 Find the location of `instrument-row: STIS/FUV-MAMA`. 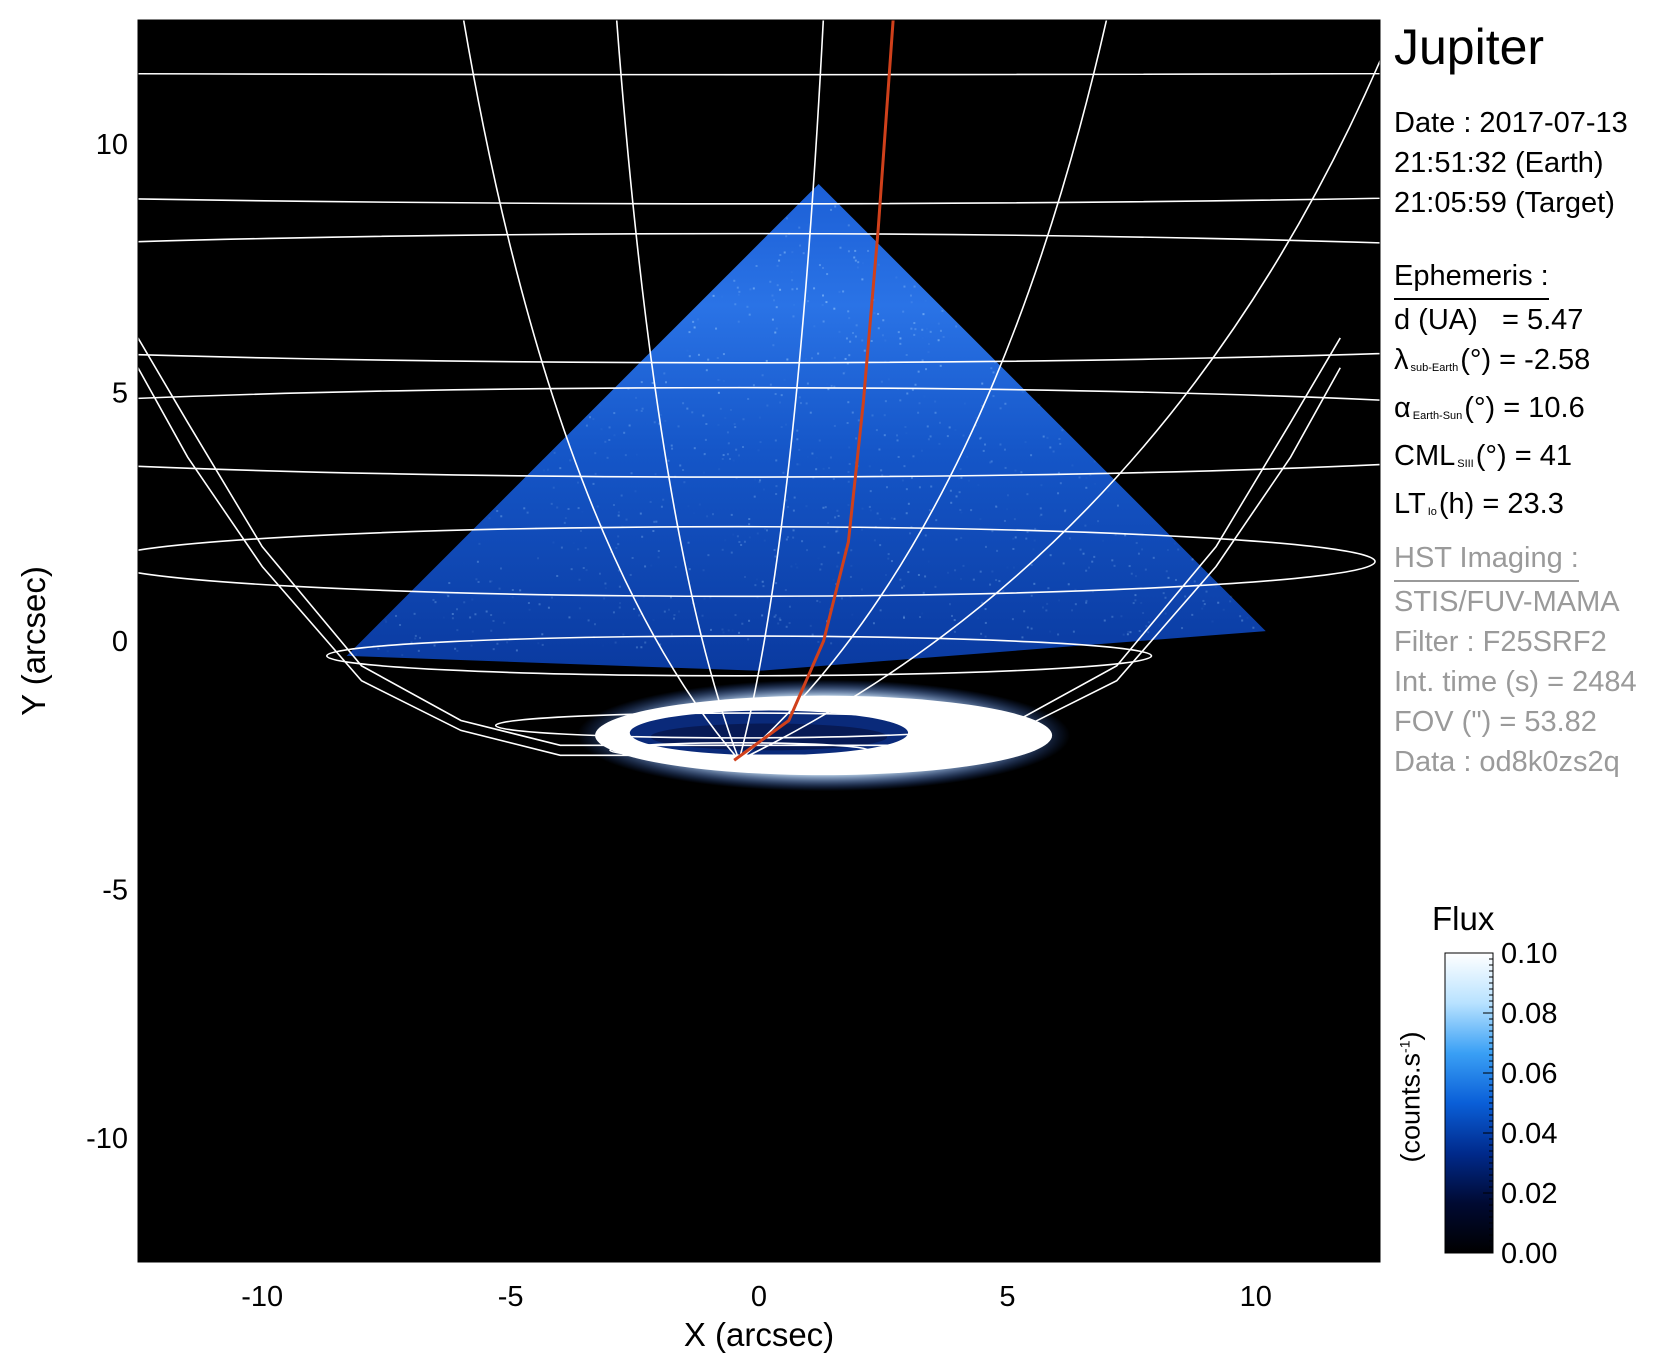

instrument-row: STIS/FUV-MAMA is located at coordinates (1507, 602).